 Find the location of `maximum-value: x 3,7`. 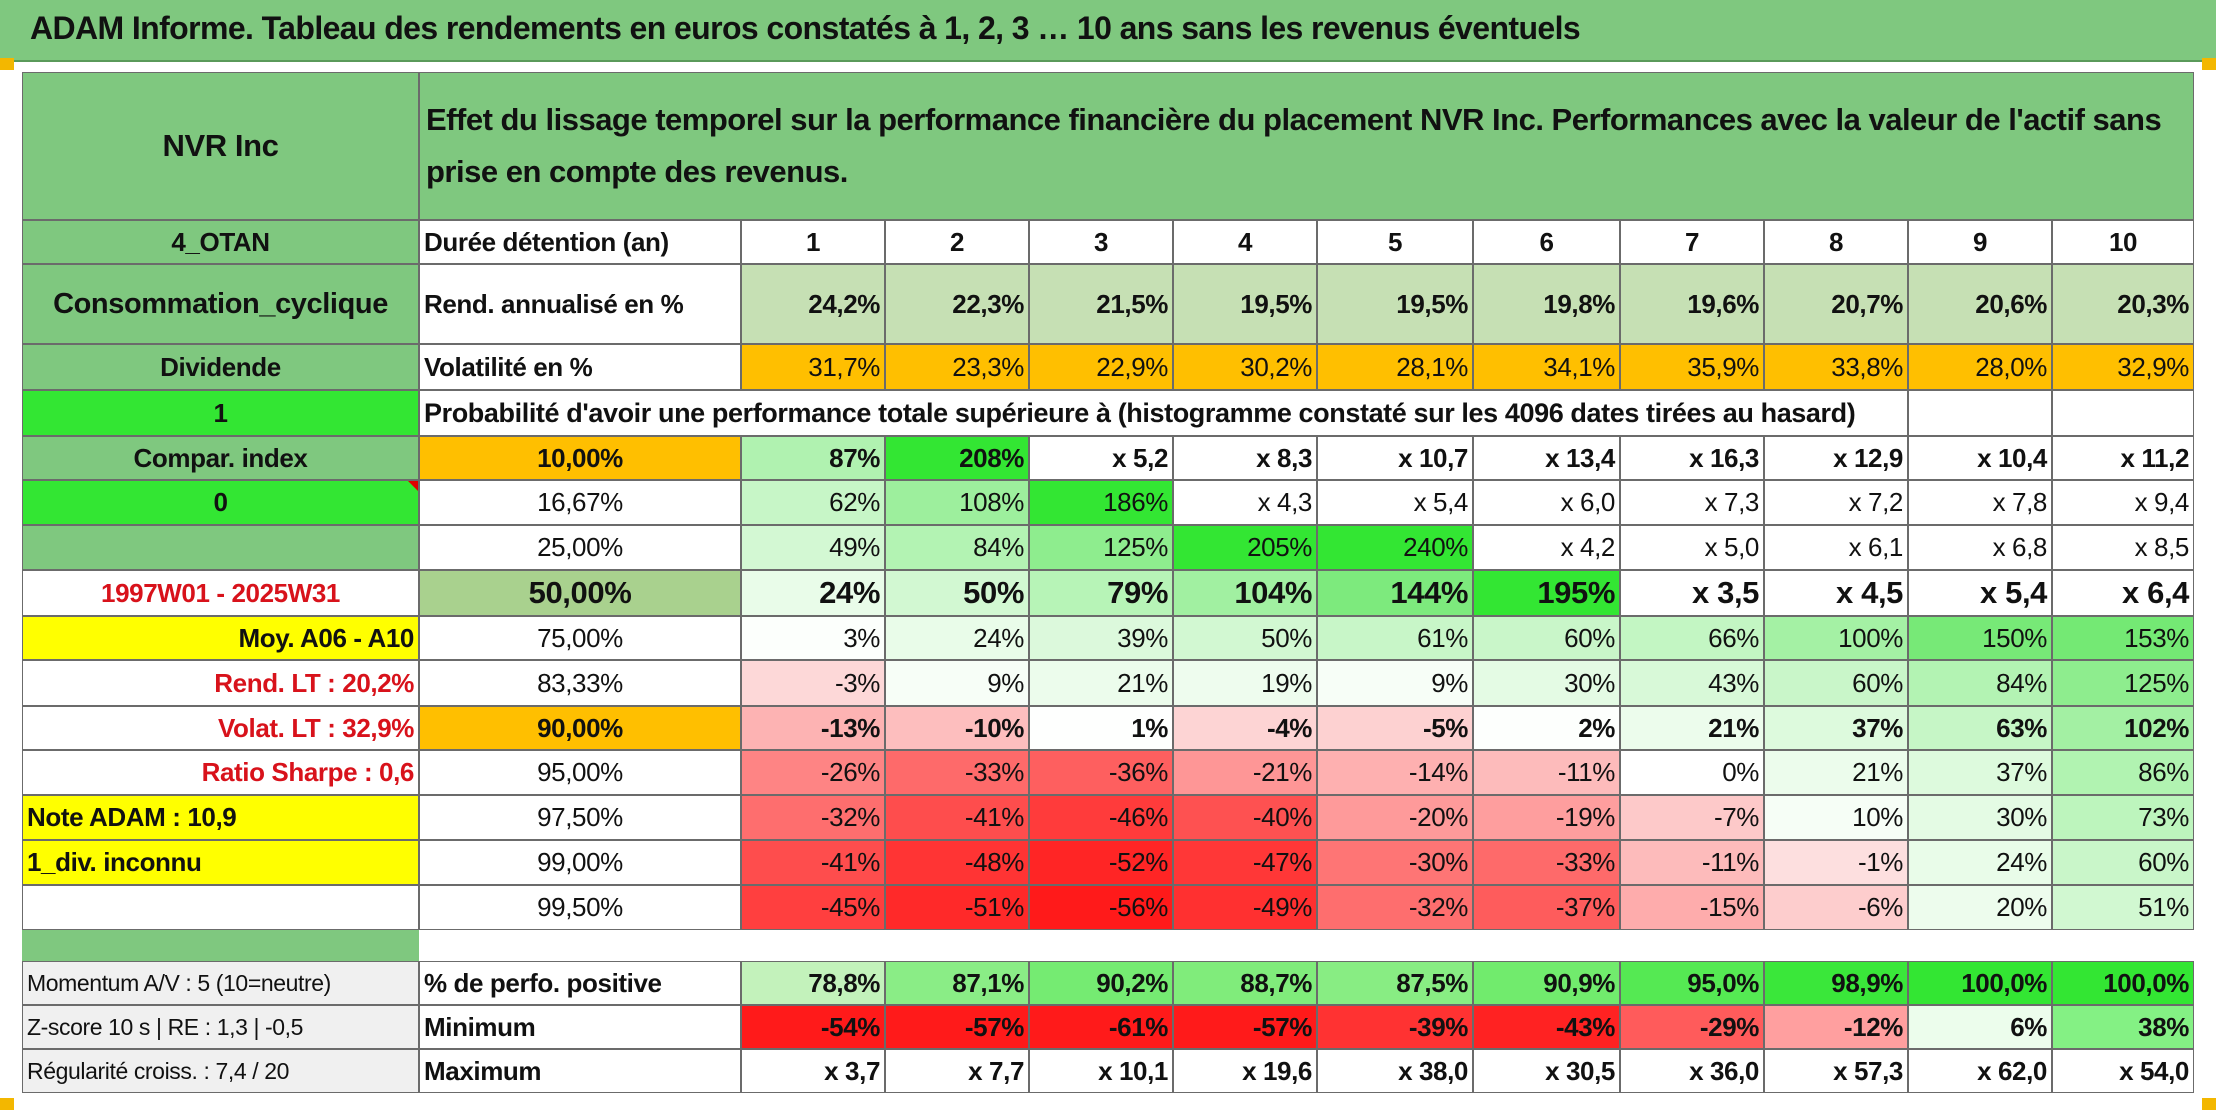

maximum-value: x 3,7 is located at coordinates (813, 1071).